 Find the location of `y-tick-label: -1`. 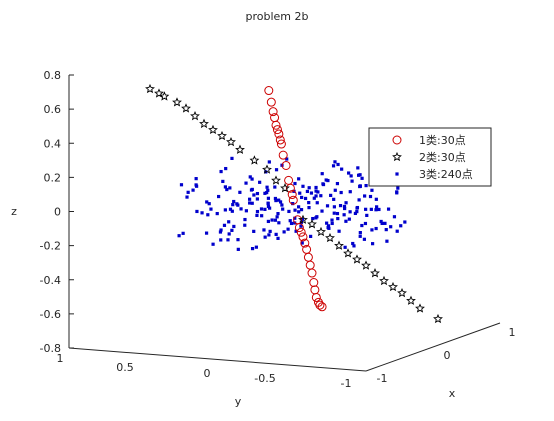

y-tick-label: -1 is located at coordinates (346, 383).